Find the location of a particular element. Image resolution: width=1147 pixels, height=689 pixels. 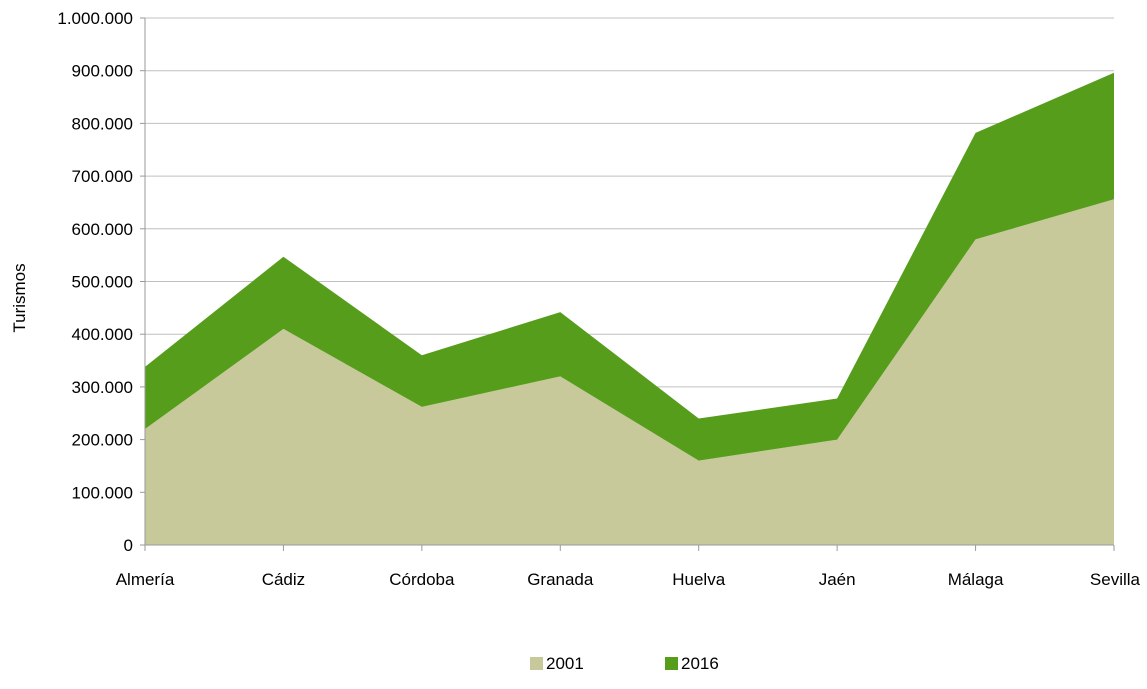

x-tick-label: Córdoba is located at coordinates (422, 579).